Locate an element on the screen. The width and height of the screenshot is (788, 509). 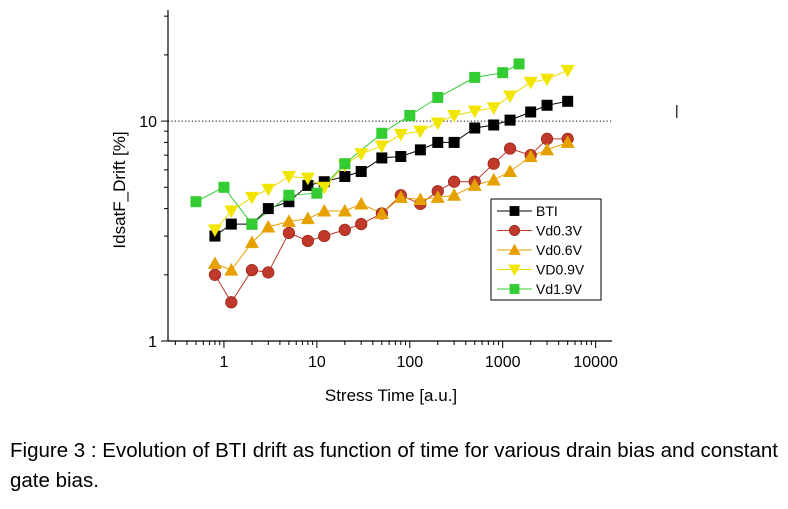
legend-label: BTI is located at coordinates (547, 211).